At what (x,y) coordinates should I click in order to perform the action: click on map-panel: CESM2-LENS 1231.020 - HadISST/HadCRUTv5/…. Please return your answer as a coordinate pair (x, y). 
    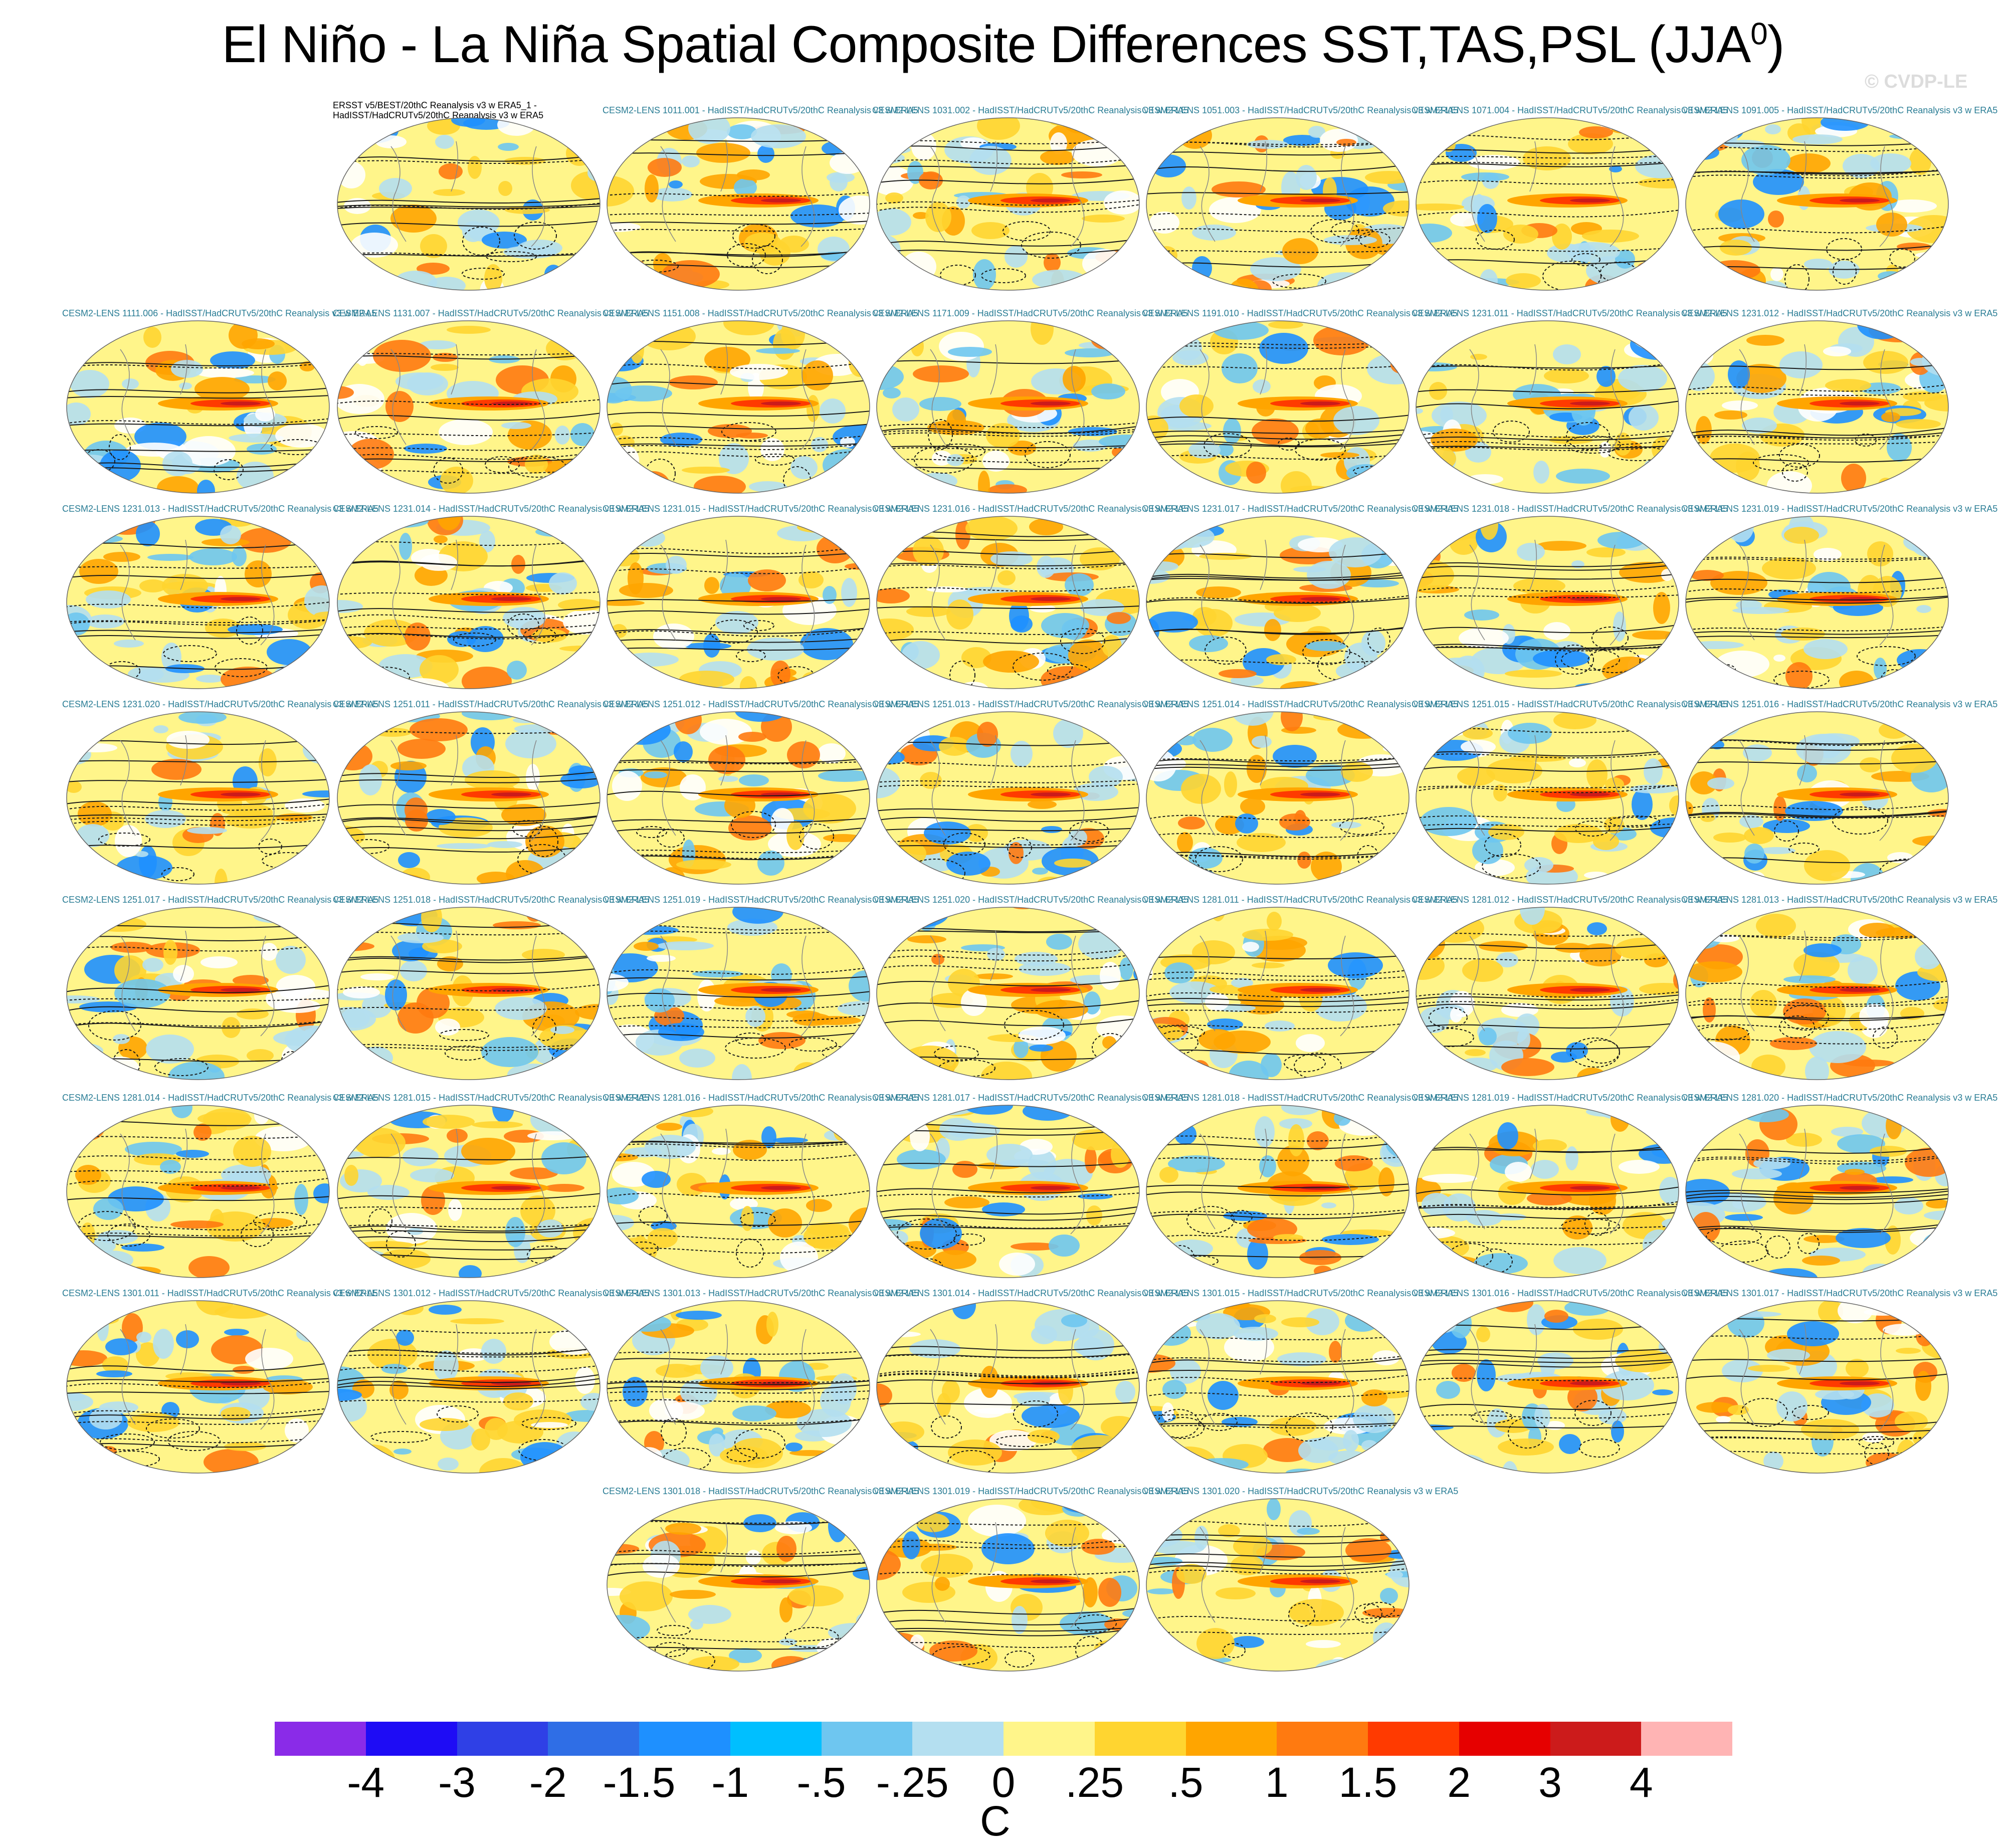
    Looking at the image, I should click on (220, 793).